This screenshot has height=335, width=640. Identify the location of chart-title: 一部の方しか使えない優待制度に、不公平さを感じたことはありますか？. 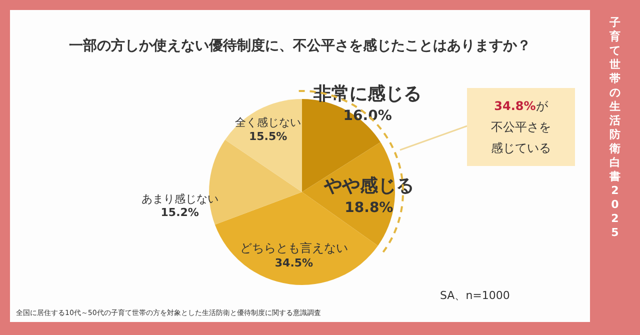
(300, 45).